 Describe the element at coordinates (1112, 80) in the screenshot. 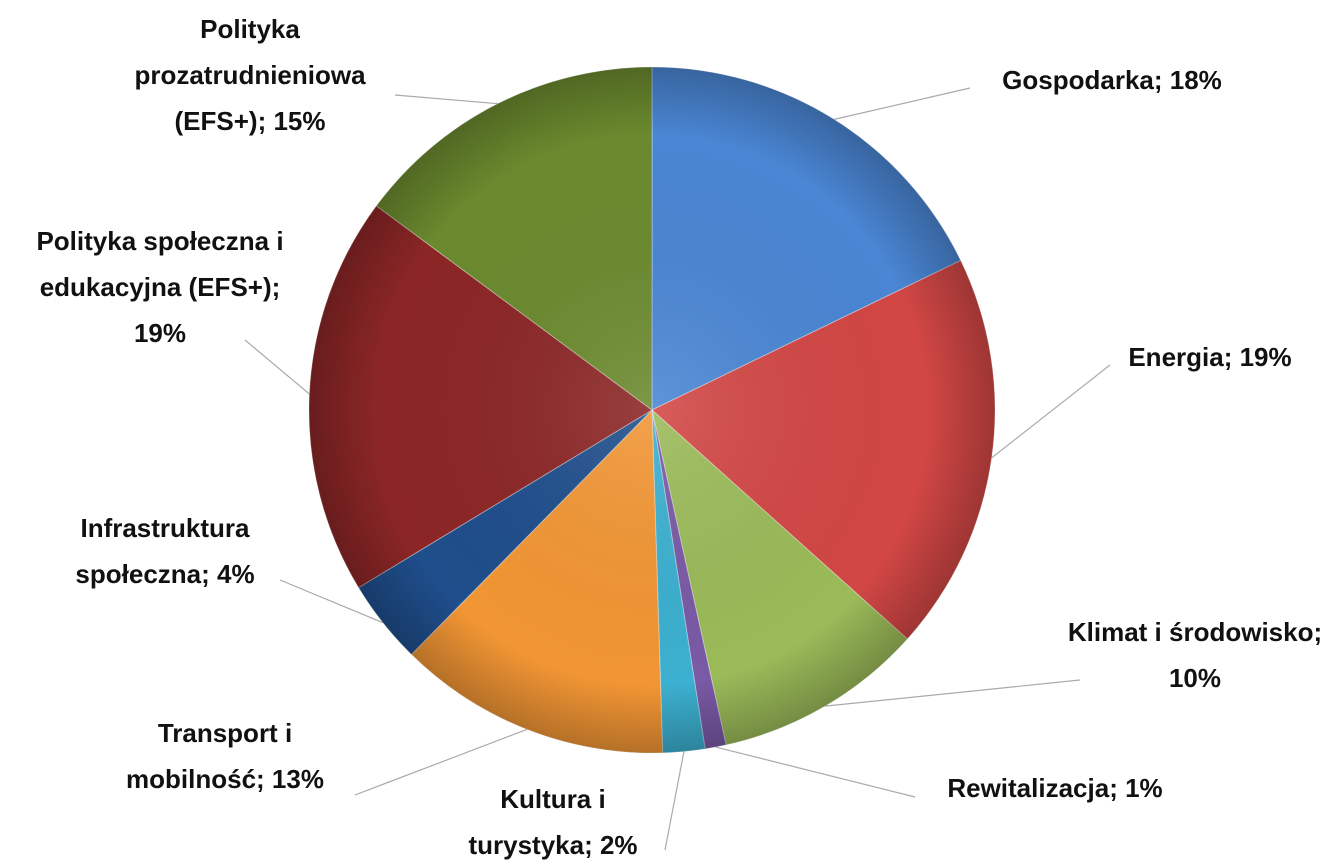

I see `data-label: Gospodarka; 18%` at that location.